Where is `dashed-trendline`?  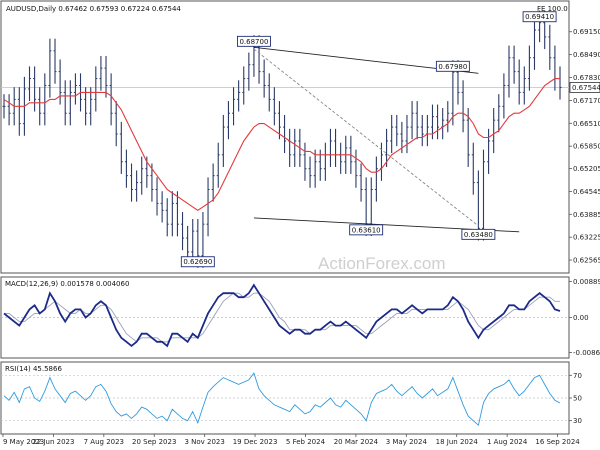
dashed-trendline is located at coordinates (366, 137).